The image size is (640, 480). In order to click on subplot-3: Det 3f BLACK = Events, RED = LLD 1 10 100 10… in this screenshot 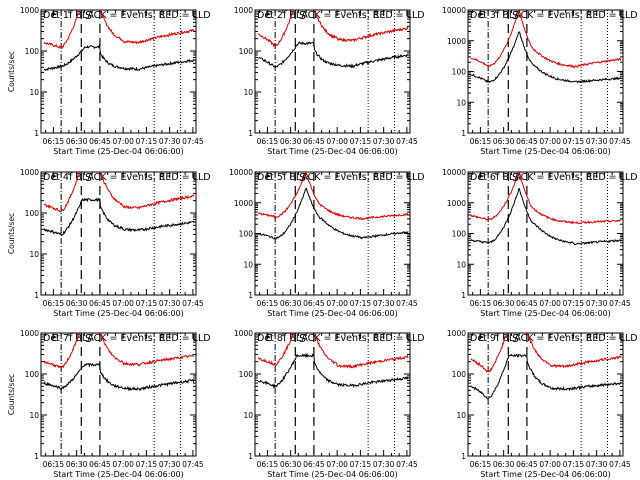, I will do `click(539, 81)`.